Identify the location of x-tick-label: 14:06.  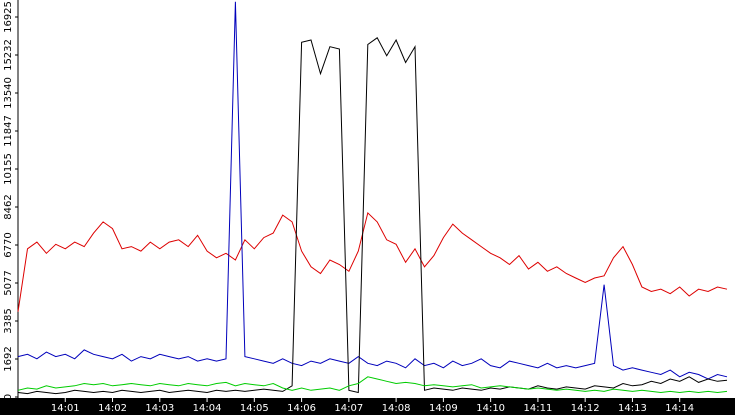
(301, 408).